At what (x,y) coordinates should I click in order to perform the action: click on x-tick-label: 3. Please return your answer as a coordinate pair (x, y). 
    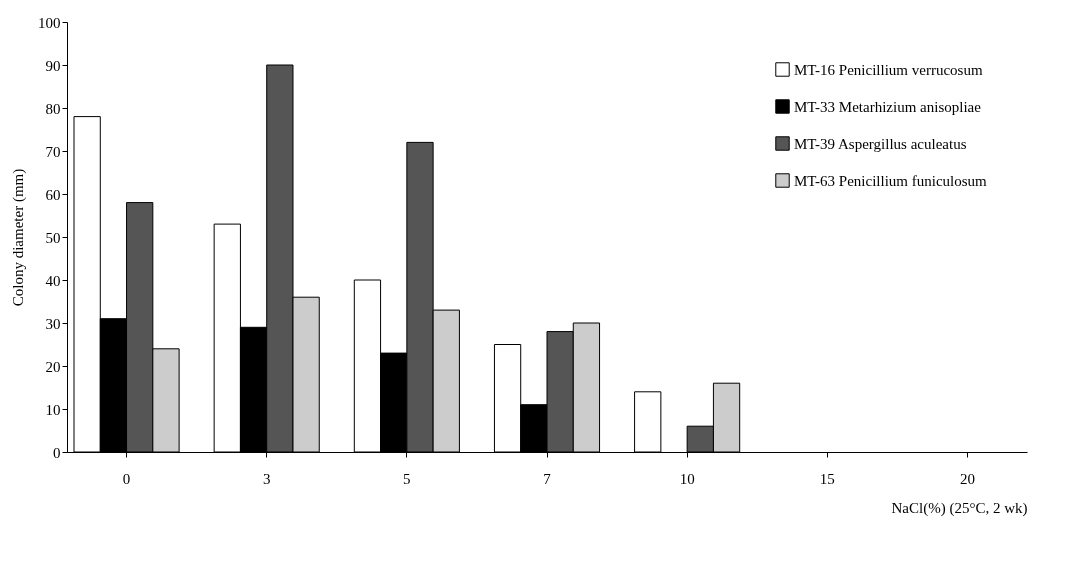
    Looking at the image, I should click on (266, 478).